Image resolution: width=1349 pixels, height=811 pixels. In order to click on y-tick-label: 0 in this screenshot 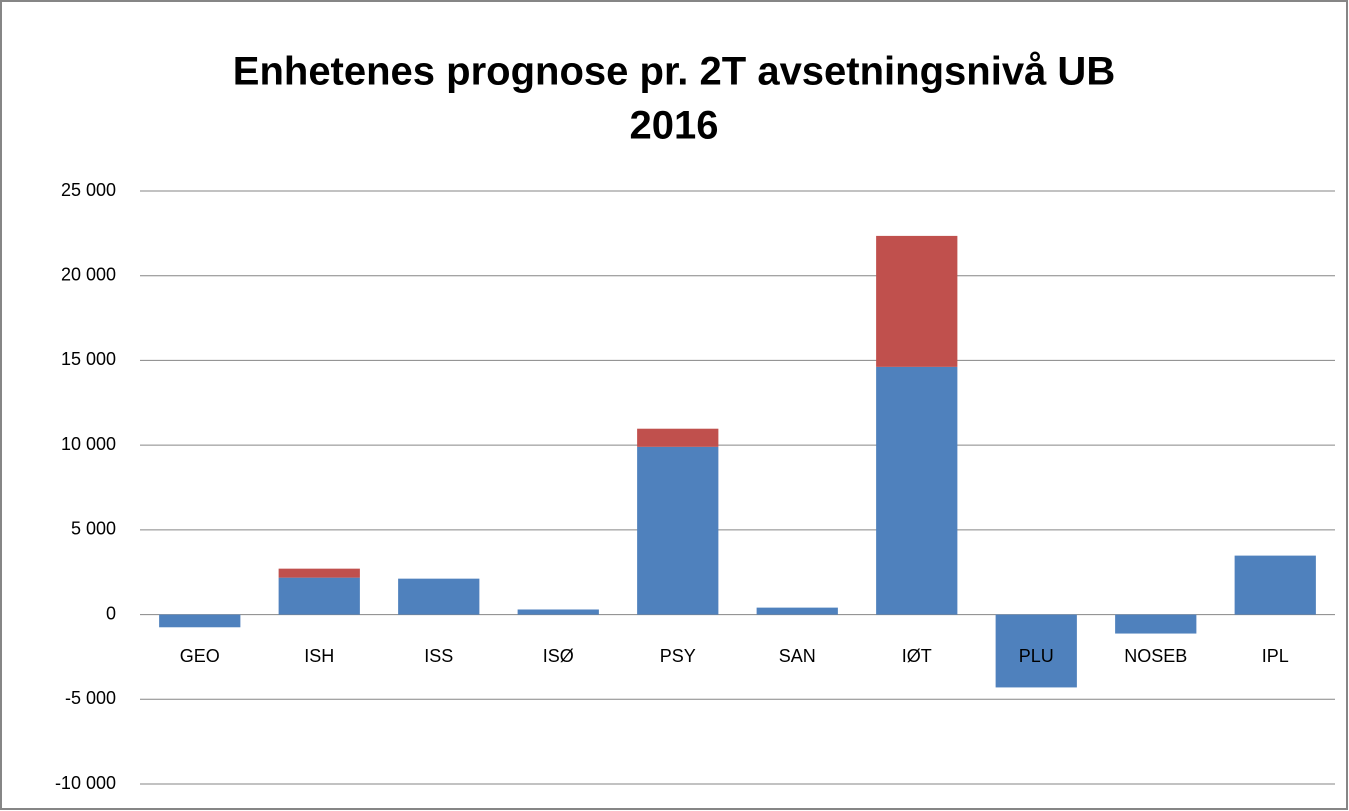, I will do `click(111, 613)`.